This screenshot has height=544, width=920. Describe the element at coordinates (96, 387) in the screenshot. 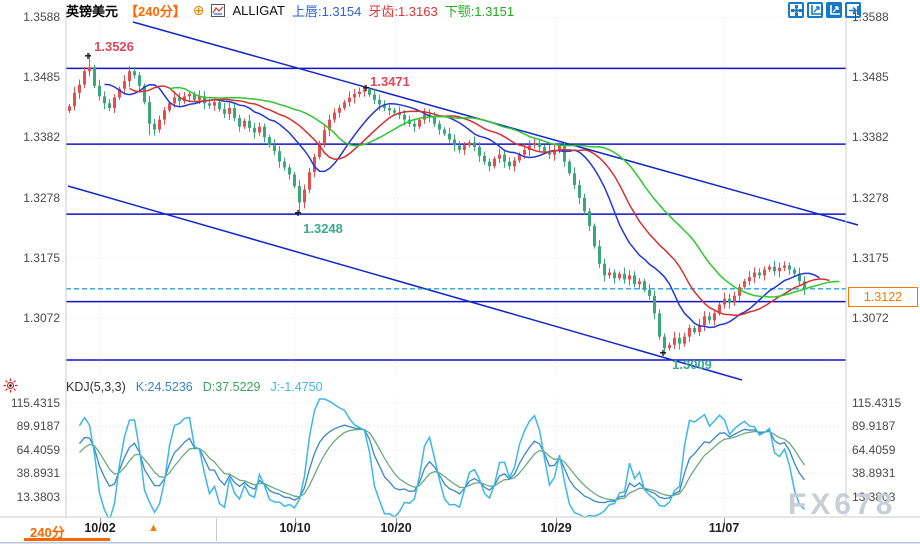

I see `kdj-indicator-name: KDJ(5,3,3)` at that location.